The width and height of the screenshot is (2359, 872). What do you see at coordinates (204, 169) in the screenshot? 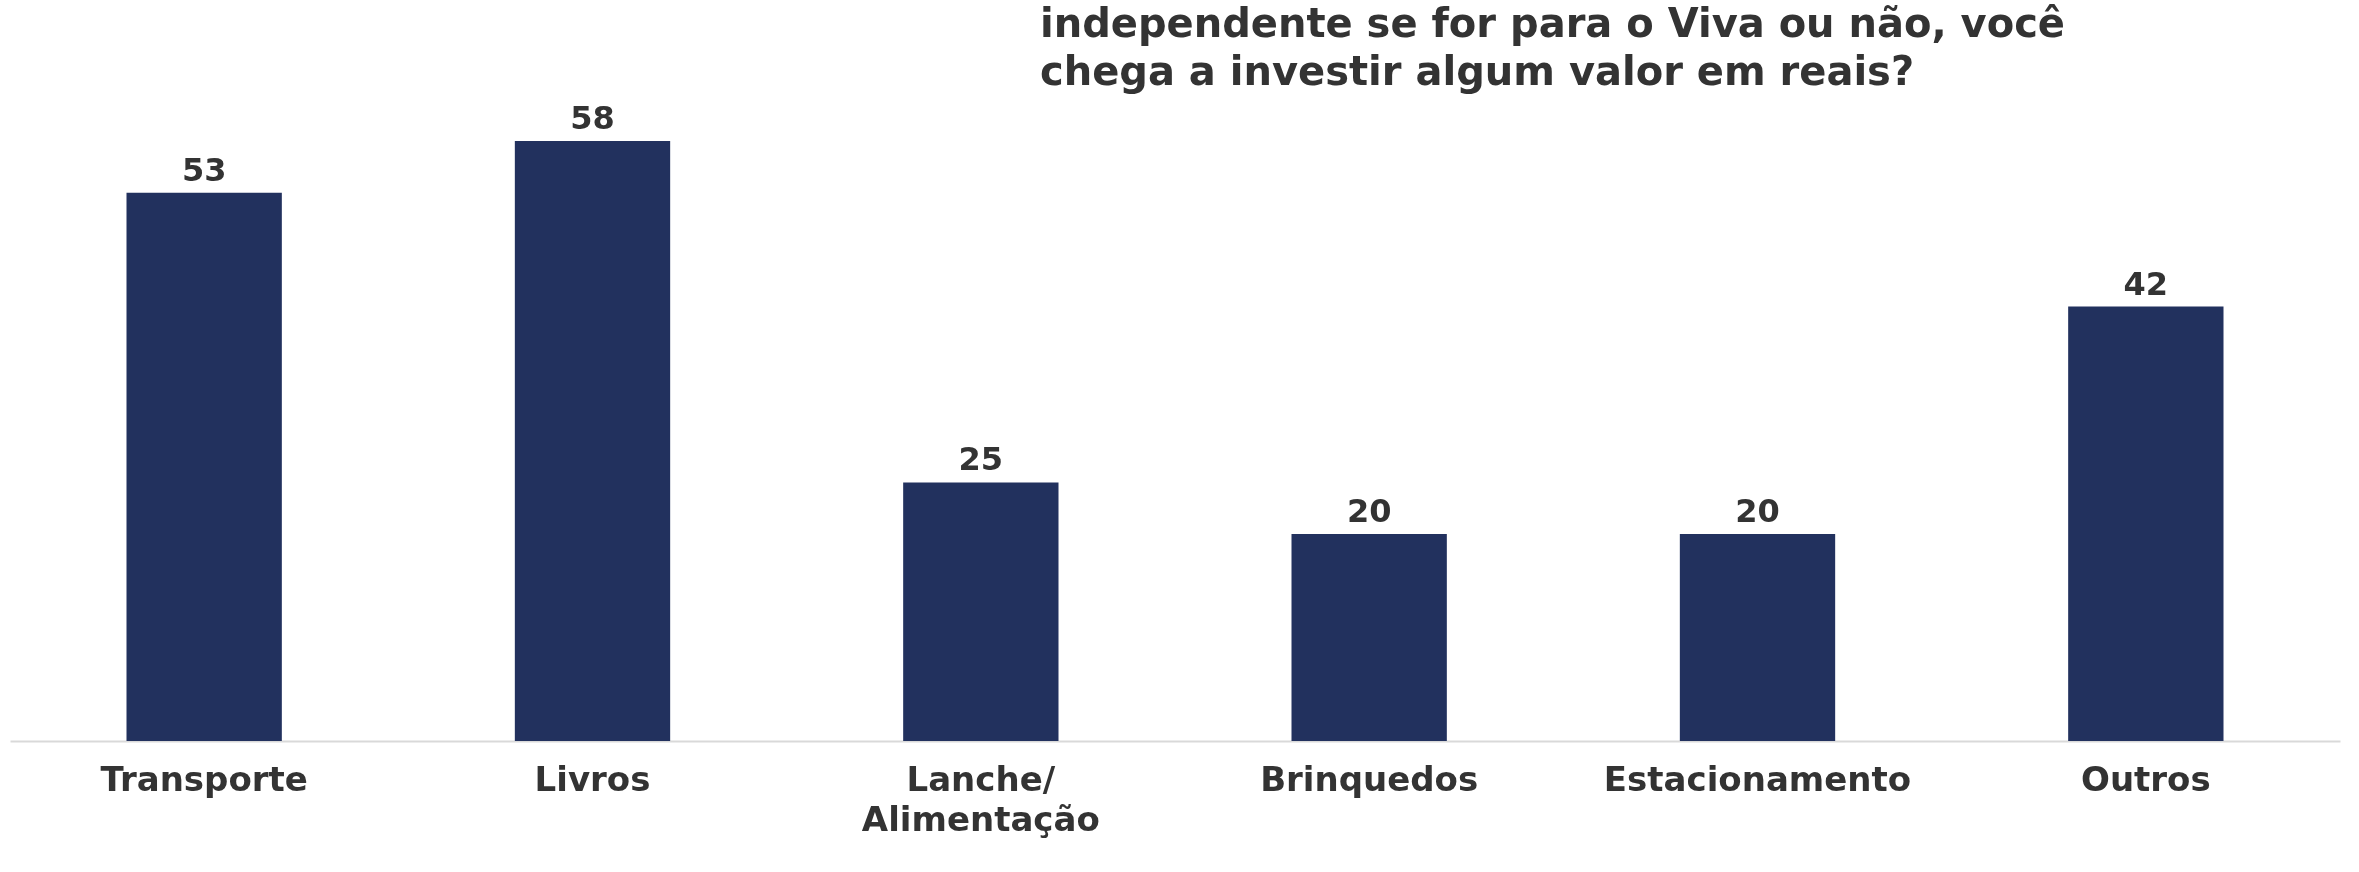
I see `data-label: 53` at bounding box center [204, 169].